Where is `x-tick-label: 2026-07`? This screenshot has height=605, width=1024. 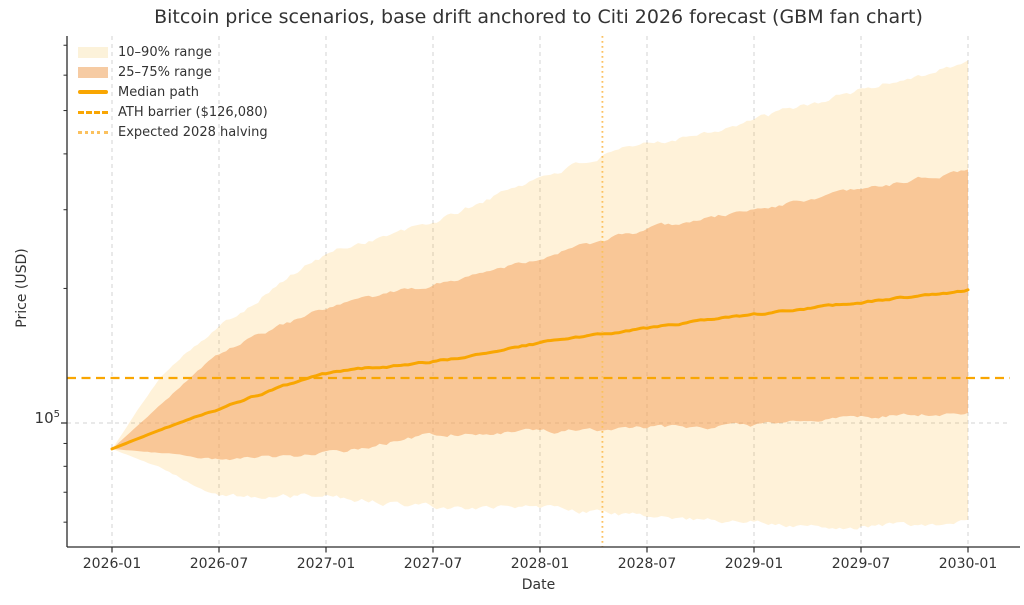 x-tick-label: 2026-07 is located at coordinates (219, 564).